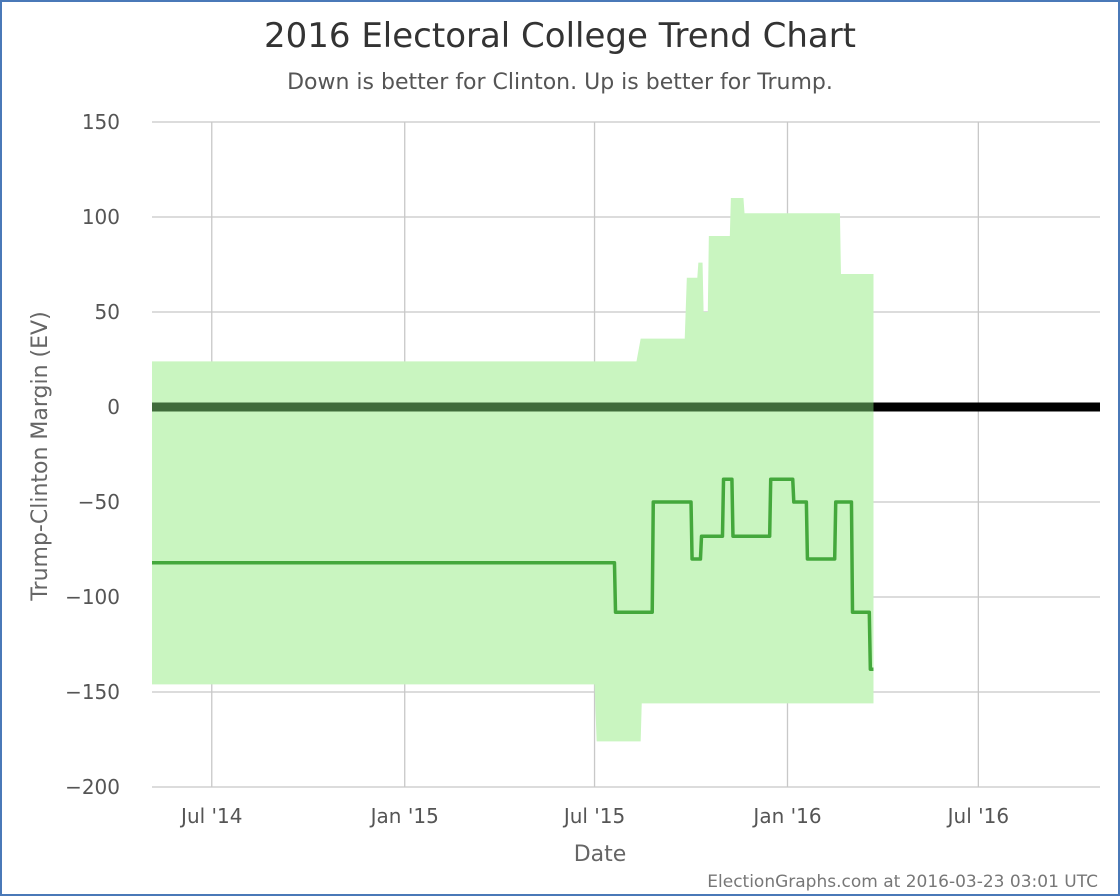  I want to click on y-tick-label: −150, so click(92, 692).